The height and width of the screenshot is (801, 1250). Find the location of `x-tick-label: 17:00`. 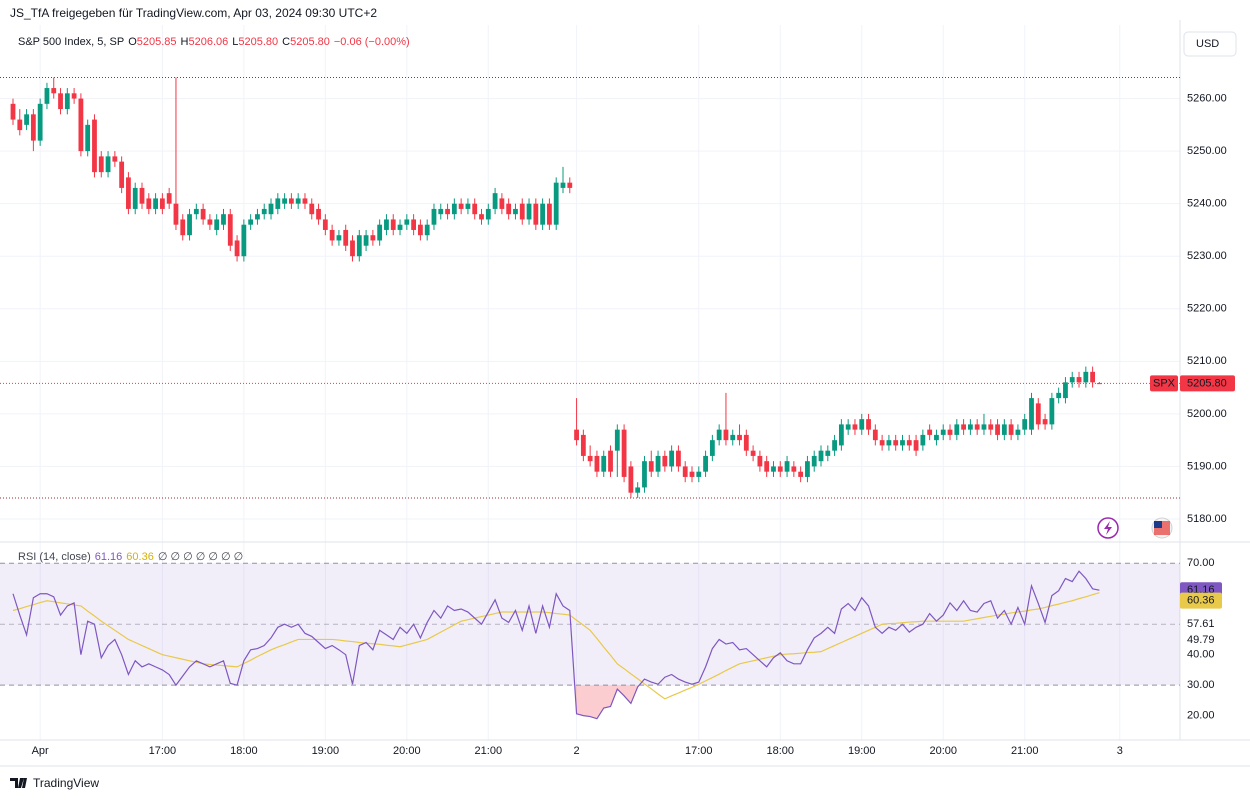

x-tick-label: 17:00 is located at coordinates (699, 751).